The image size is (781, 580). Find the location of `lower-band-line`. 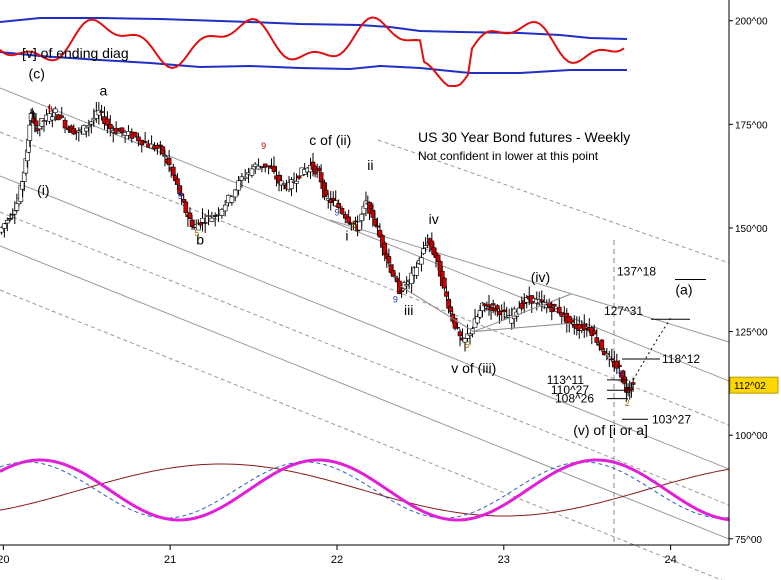

lower-band-line is located at coordinates (313, 62).